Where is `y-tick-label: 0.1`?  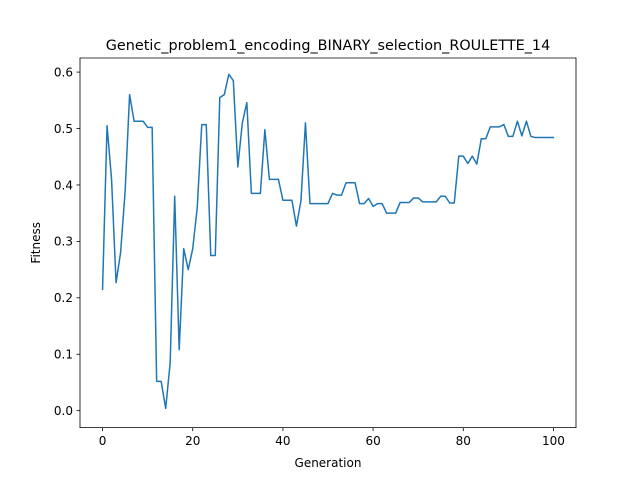 y-tick-label: 0.1 is located at coordinates (63, 355).